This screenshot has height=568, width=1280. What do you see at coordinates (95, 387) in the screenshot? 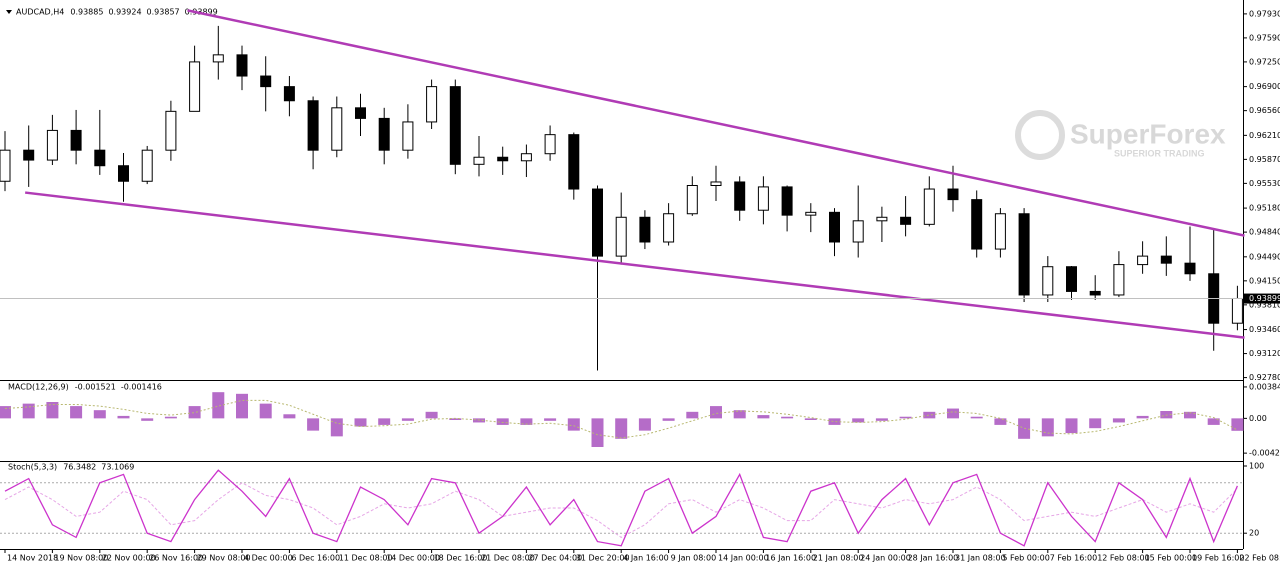
I see `header-value: -0.001521` at bounding box center [95, 387].